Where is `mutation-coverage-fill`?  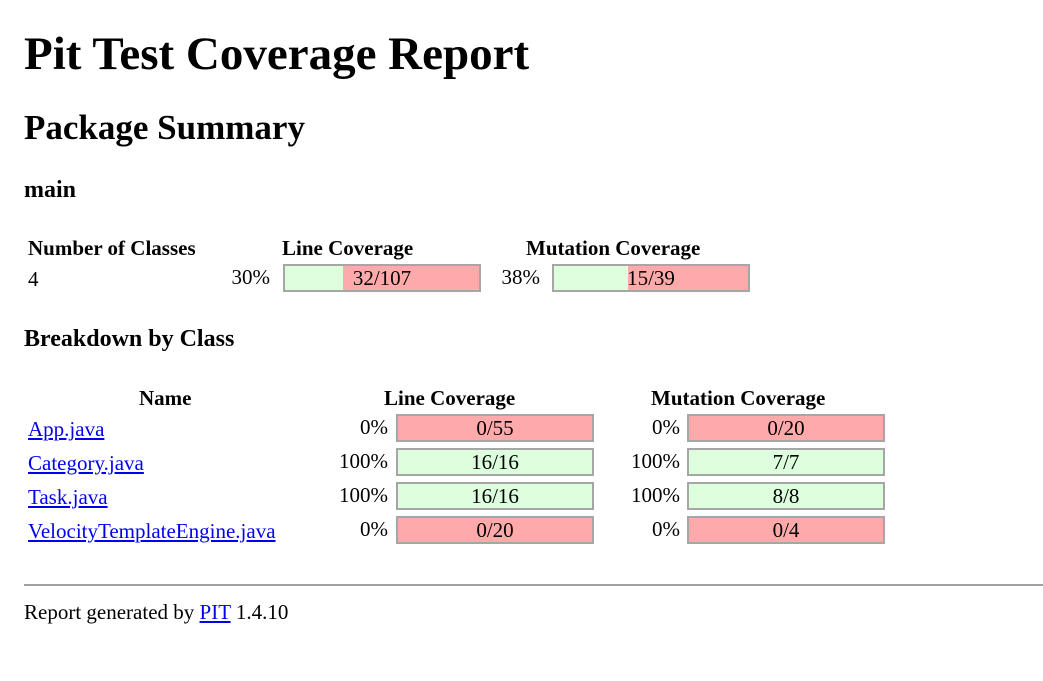
mutation-coverage-fill is located at coordinates (591, 278).